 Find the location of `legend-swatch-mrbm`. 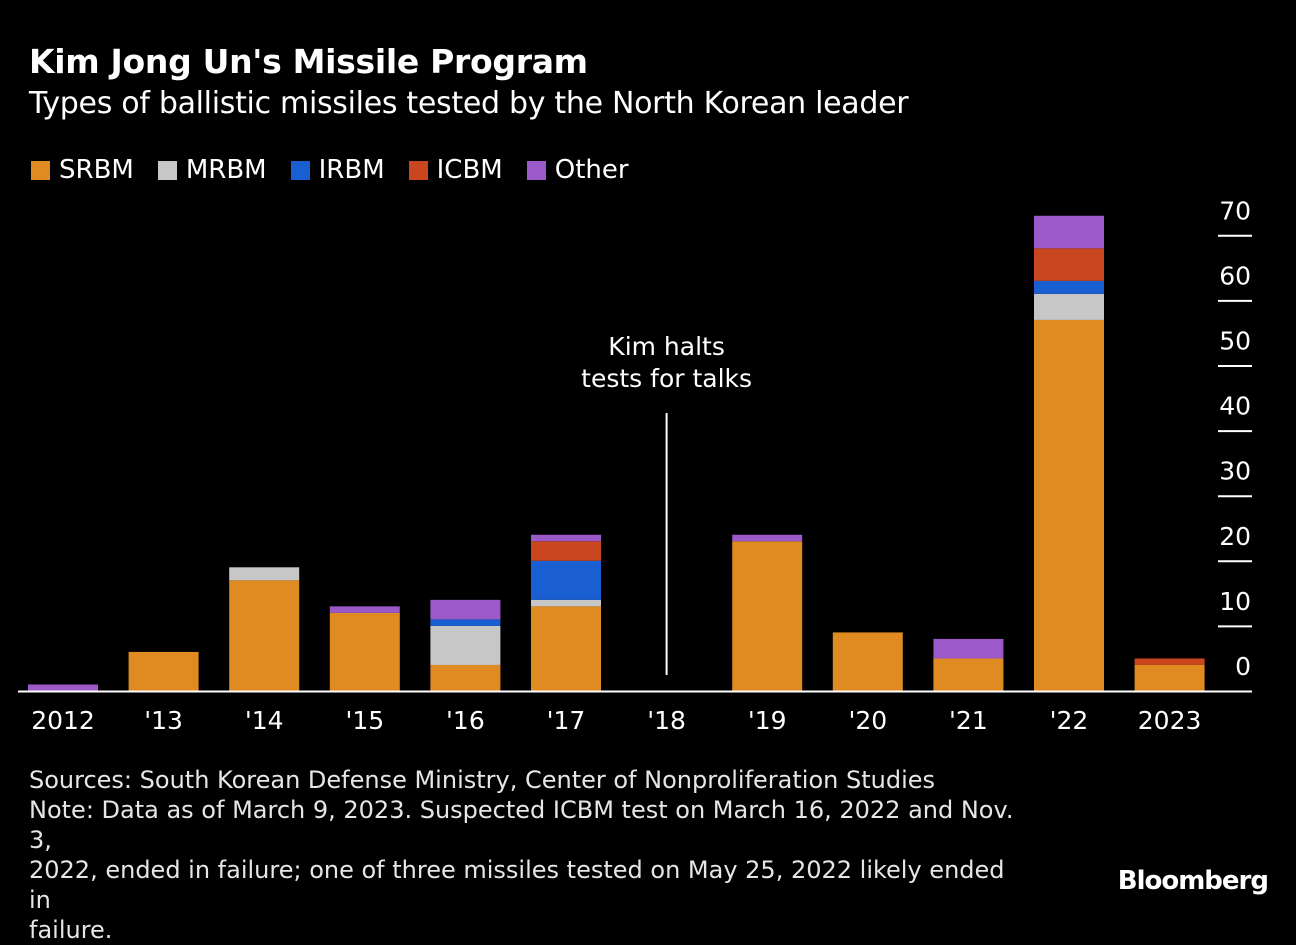

legend-swatch-mrbm is located at coordinates (167, 170).